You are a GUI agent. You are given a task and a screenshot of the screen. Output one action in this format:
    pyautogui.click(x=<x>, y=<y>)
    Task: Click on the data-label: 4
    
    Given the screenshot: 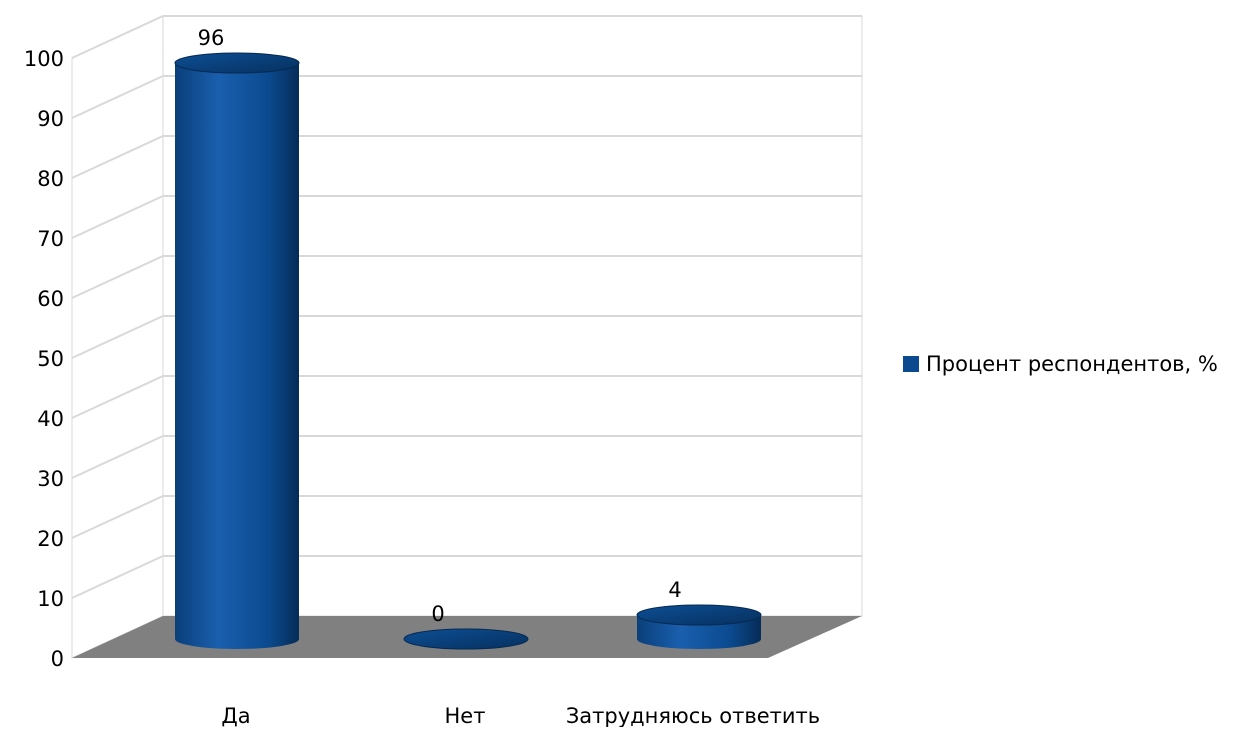 What is the action you would take?
    pyautogui.click(x=674, y=590)
    